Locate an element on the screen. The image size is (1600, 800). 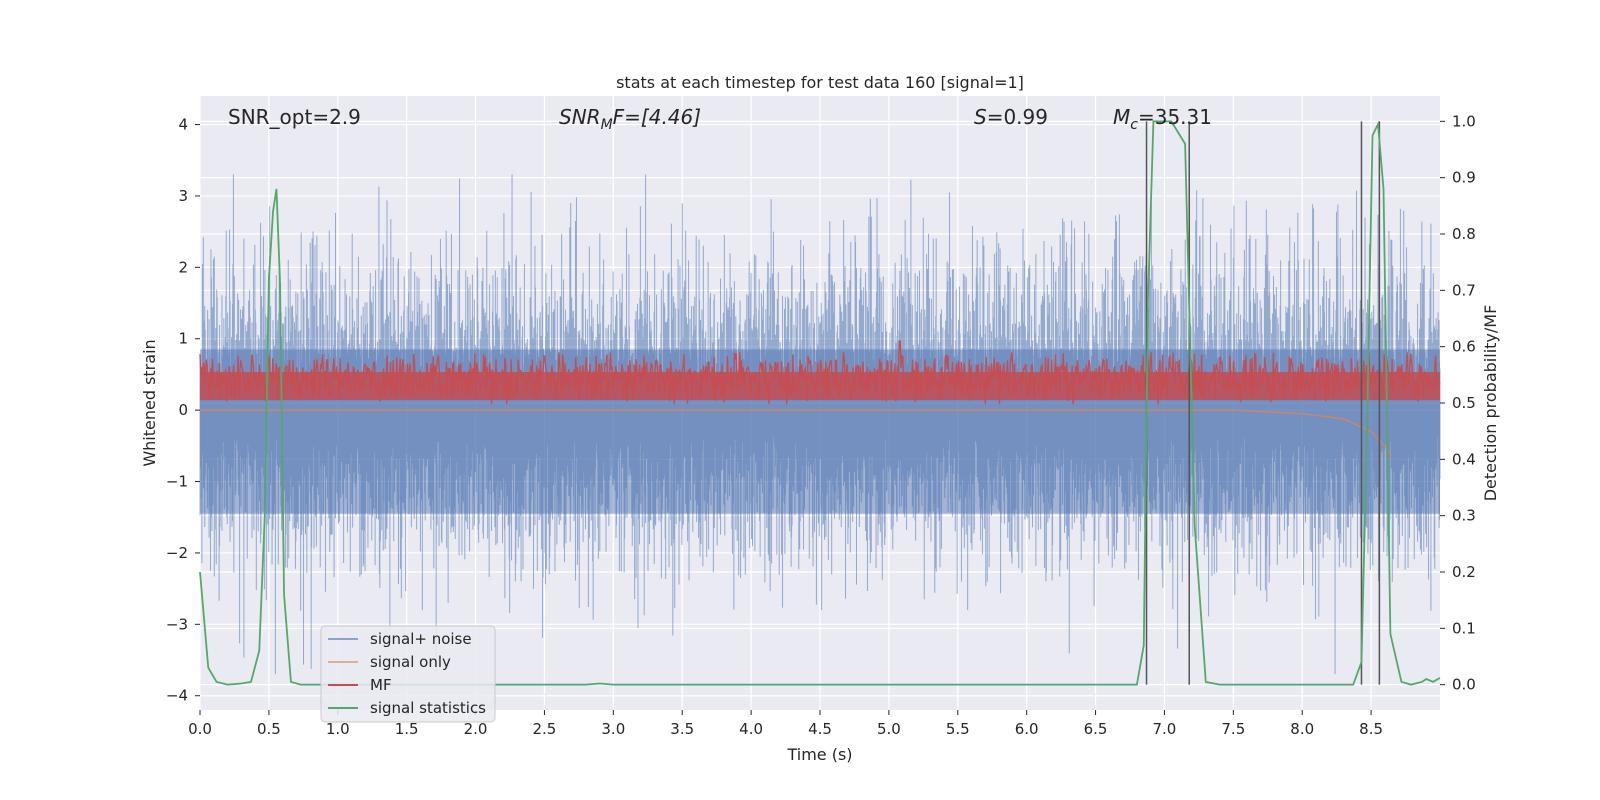
y-right-tick-label-3: 0.7 is located at coordinates (1464, 290).